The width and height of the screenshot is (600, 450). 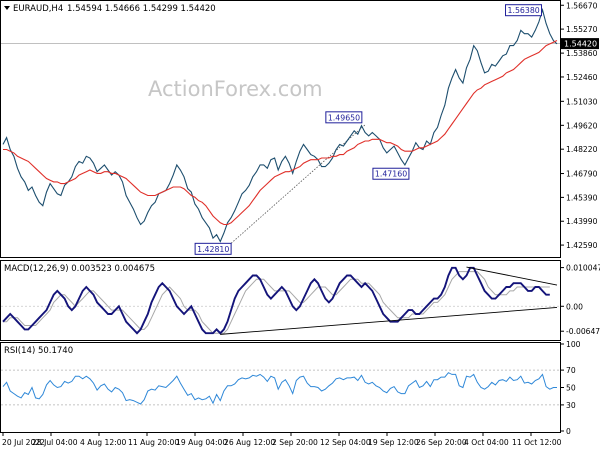 I want to click on rsi-tick-label: 30, so click(x=571, y=405).